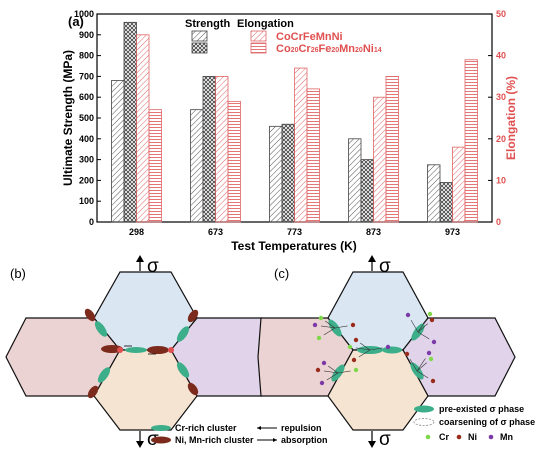 Image resolution: width=550 pixels, height=458 pixels. I want to click on legend-coarsening: coarsening of σ phase, so click(487, 422).